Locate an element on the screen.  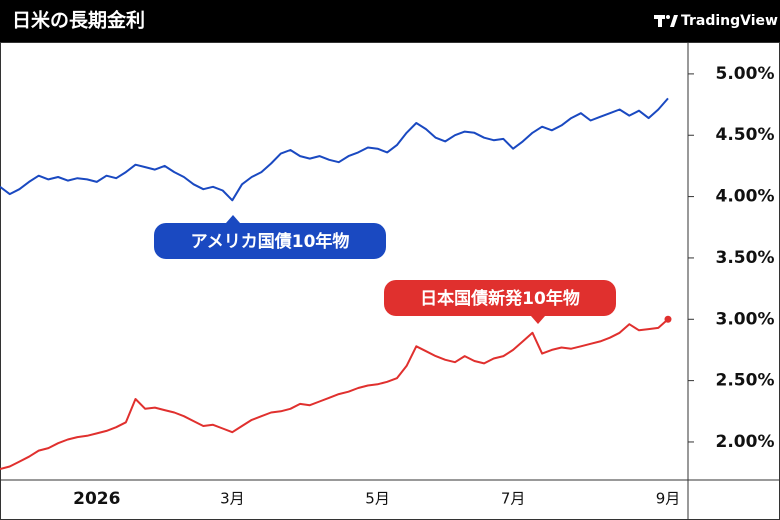
x-tick-label: 9月 is located at coordinates (668, 499).